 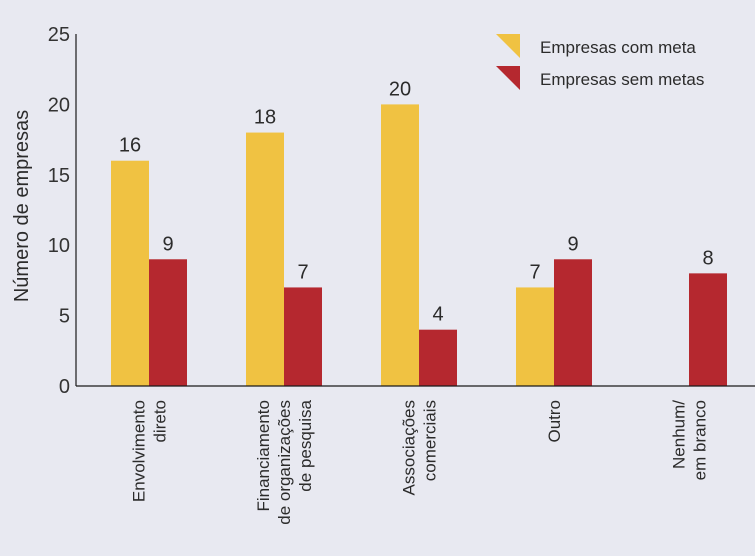 What do you see at coordinates (64, 387) in the screenshot?
I see `y-tick-label: 0` at bounding box center [64, 387].